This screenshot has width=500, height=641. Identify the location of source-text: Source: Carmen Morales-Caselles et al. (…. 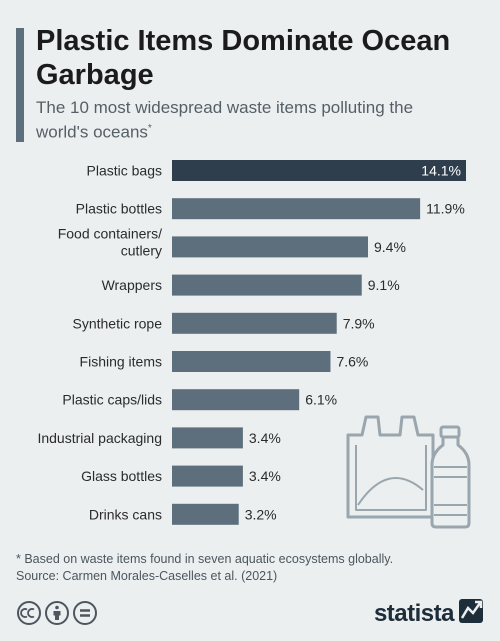
(147, 576).